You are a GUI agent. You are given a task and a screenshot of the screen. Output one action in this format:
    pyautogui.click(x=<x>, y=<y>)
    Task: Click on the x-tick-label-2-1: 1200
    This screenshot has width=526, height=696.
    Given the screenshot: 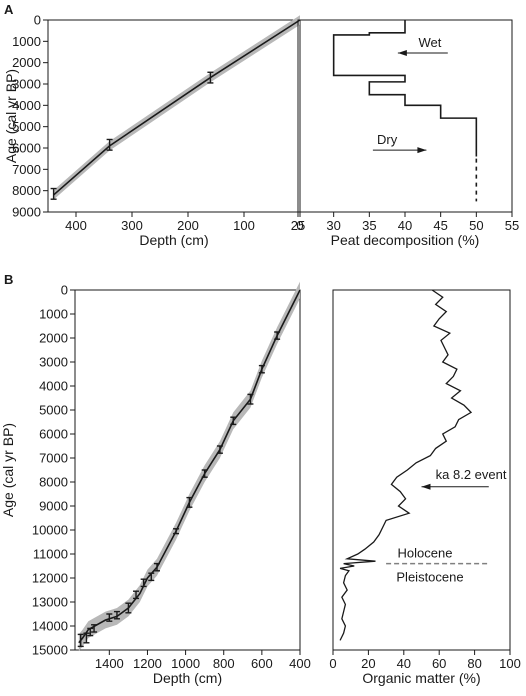 What is the action you would take?
    pyautogui.click(x=147, y=663)
    